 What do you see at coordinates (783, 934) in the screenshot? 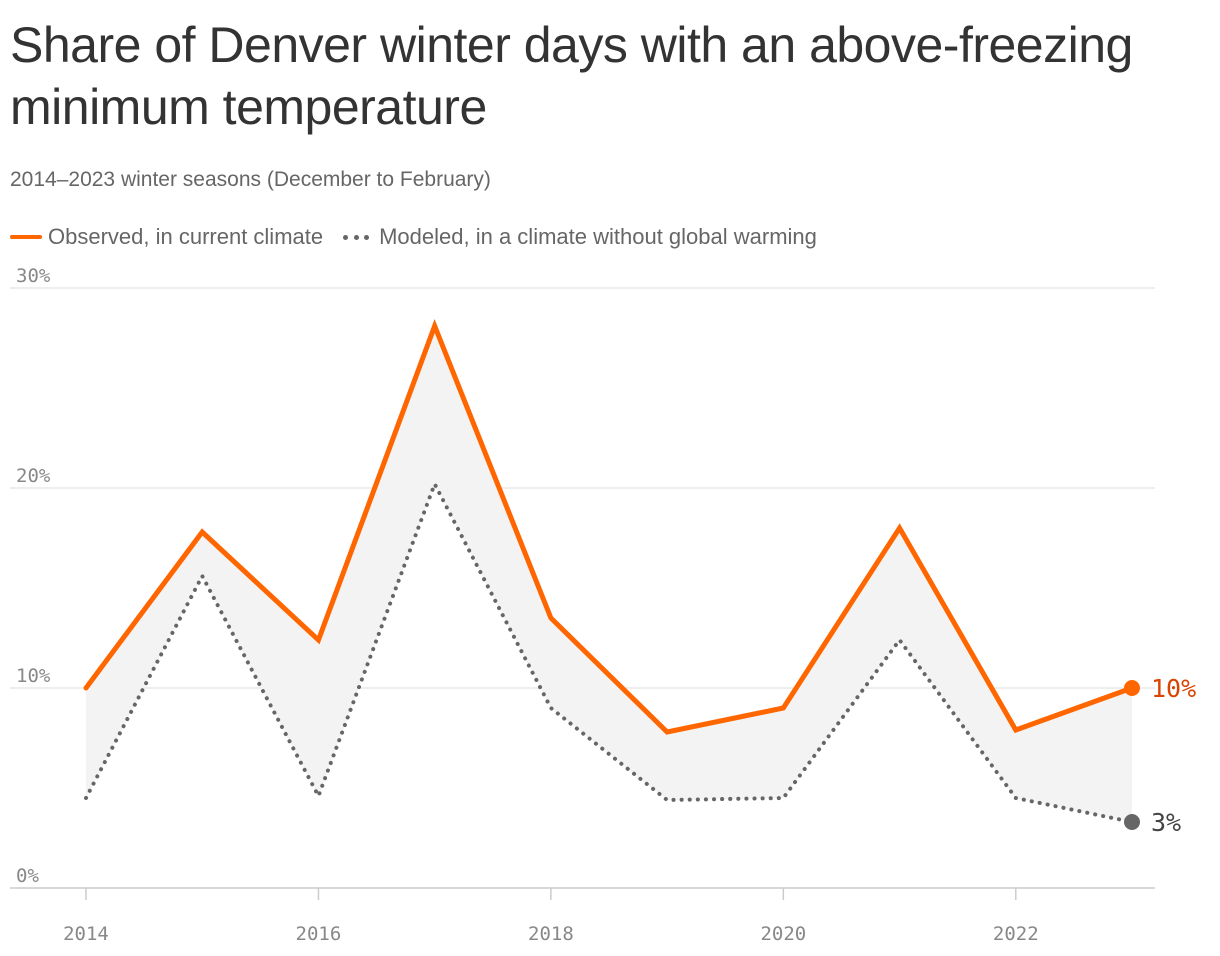
I see `x-tick-label: 2020` at bounding box center [783, 934].